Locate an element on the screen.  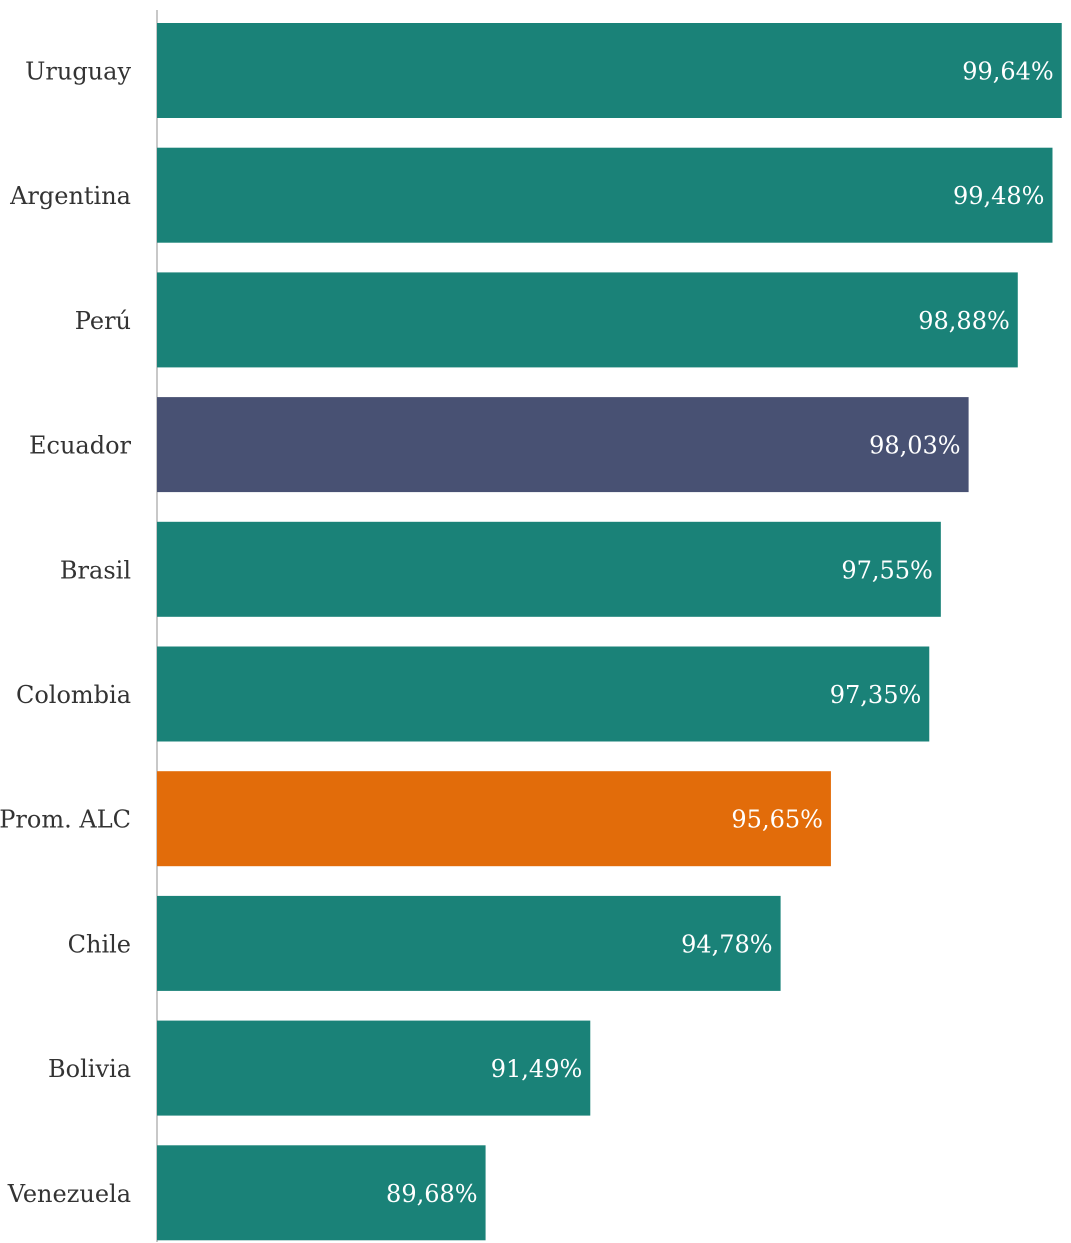
bar-ecuador is located at coordinates (563, 445).